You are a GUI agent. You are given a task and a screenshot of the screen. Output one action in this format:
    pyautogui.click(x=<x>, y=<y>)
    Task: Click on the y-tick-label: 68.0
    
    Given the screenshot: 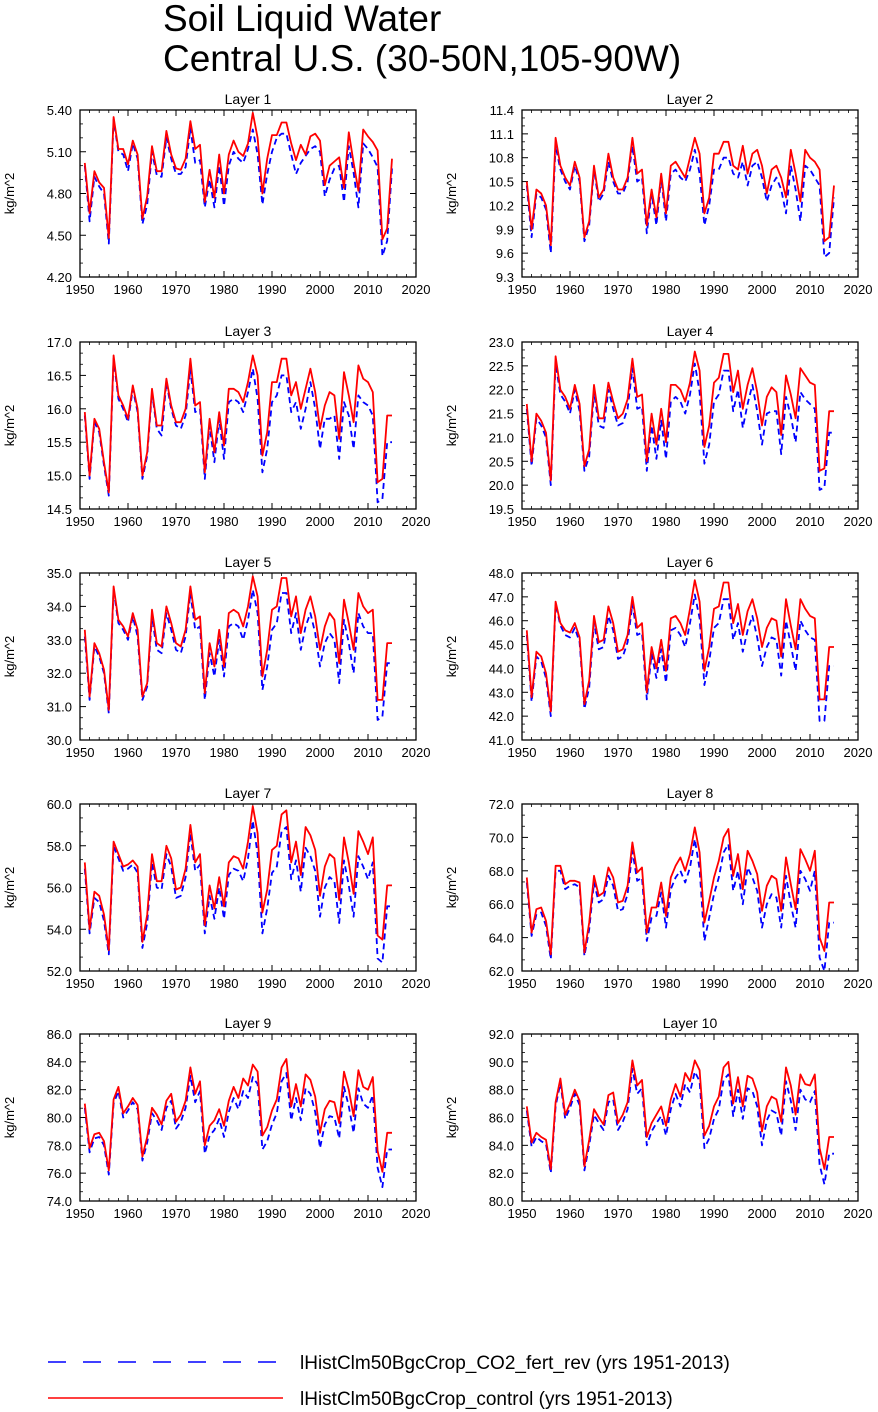 What is the action you would take?
    pyautogui.click(x=501, y=871)
    